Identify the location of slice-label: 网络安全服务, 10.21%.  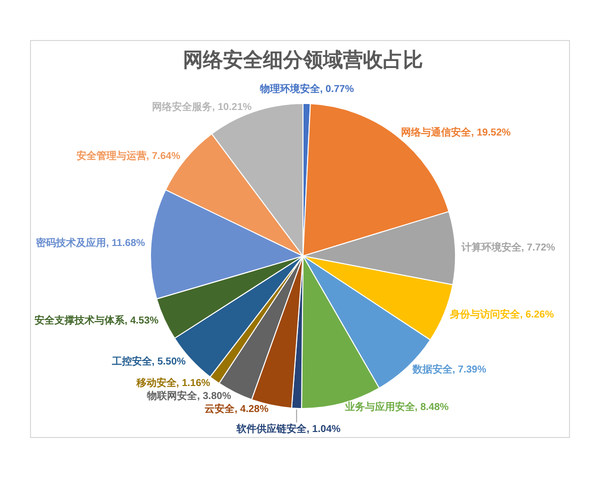
(202, 107).